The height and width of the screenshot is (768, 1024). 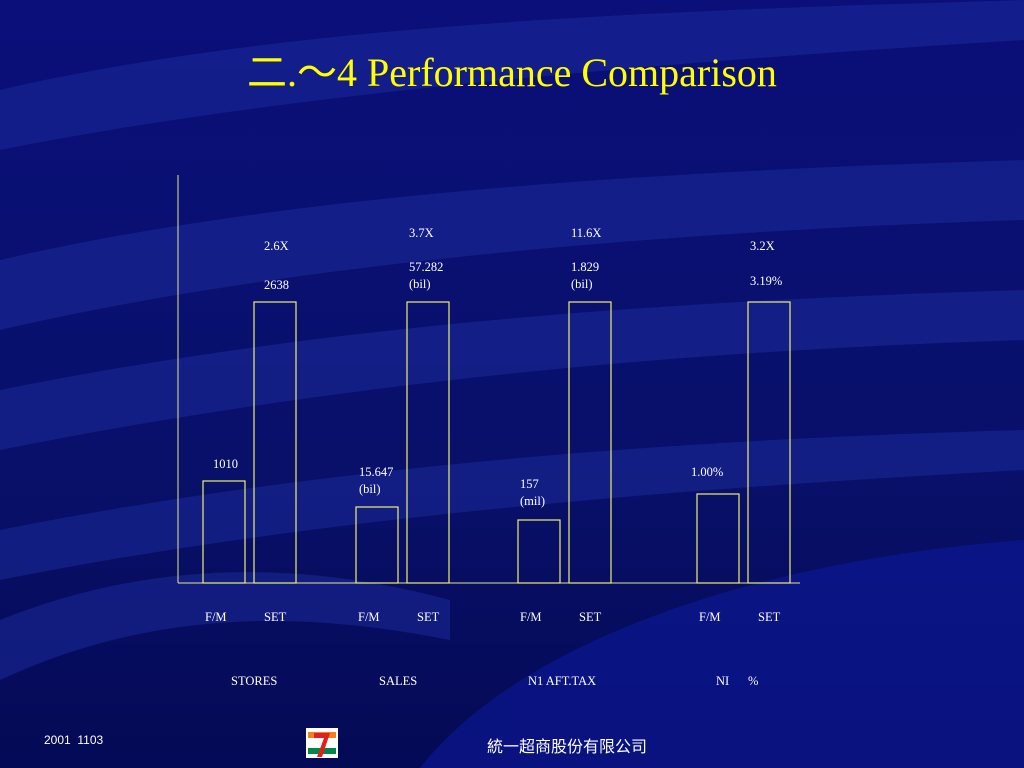 What do you see at coordinates (73, 740) in the screenshot?
I see `footer-date: 2001 1103` at bounding box center [73, 740].